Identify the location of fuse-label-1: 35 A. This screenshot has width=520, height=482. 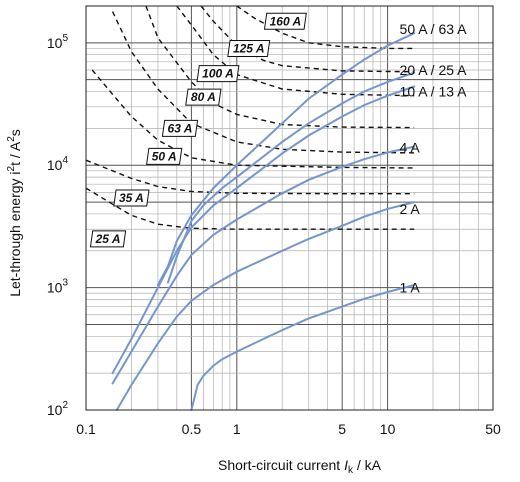
(131, 198).